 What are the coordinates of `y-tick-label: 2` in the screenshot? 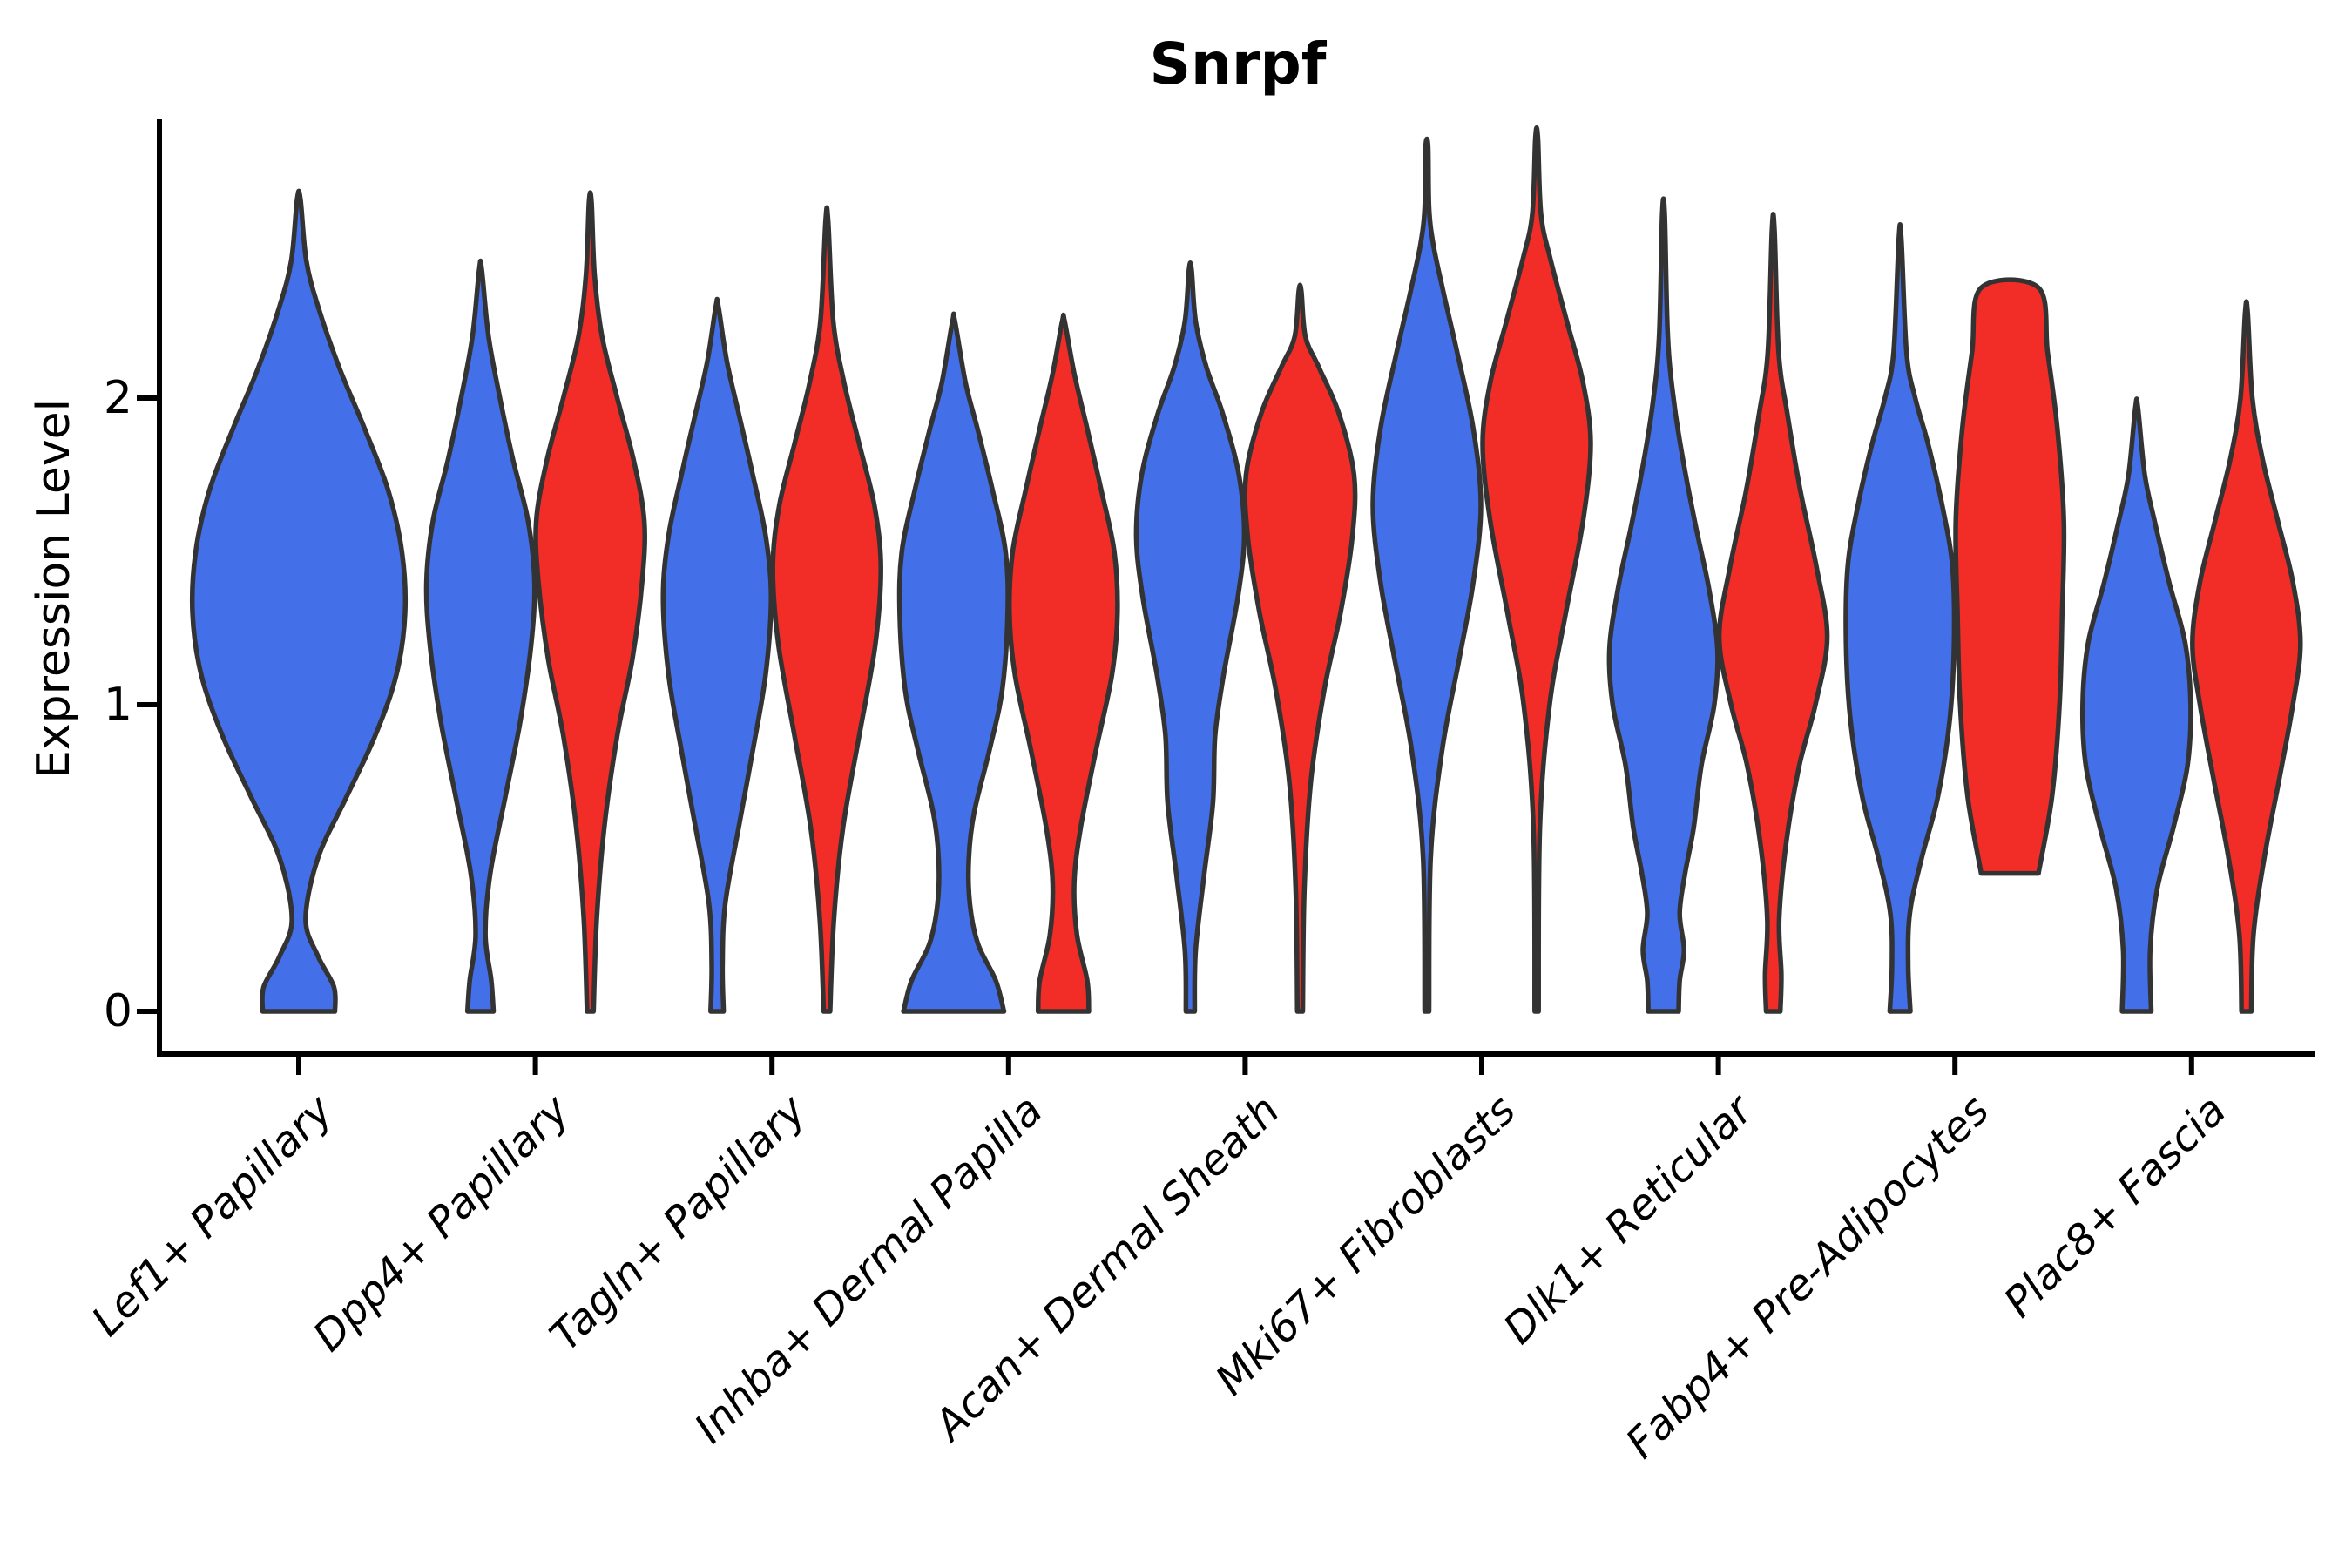 It's located at (118, 398).